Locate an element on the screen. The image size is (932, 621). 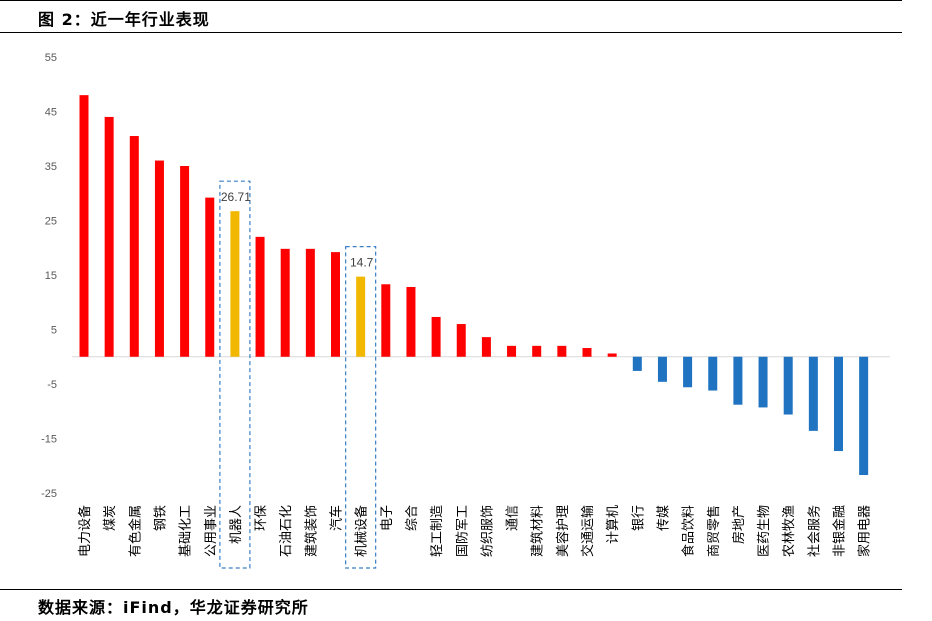
x-category-label: 计算机 is located at coordinates (613, 524).